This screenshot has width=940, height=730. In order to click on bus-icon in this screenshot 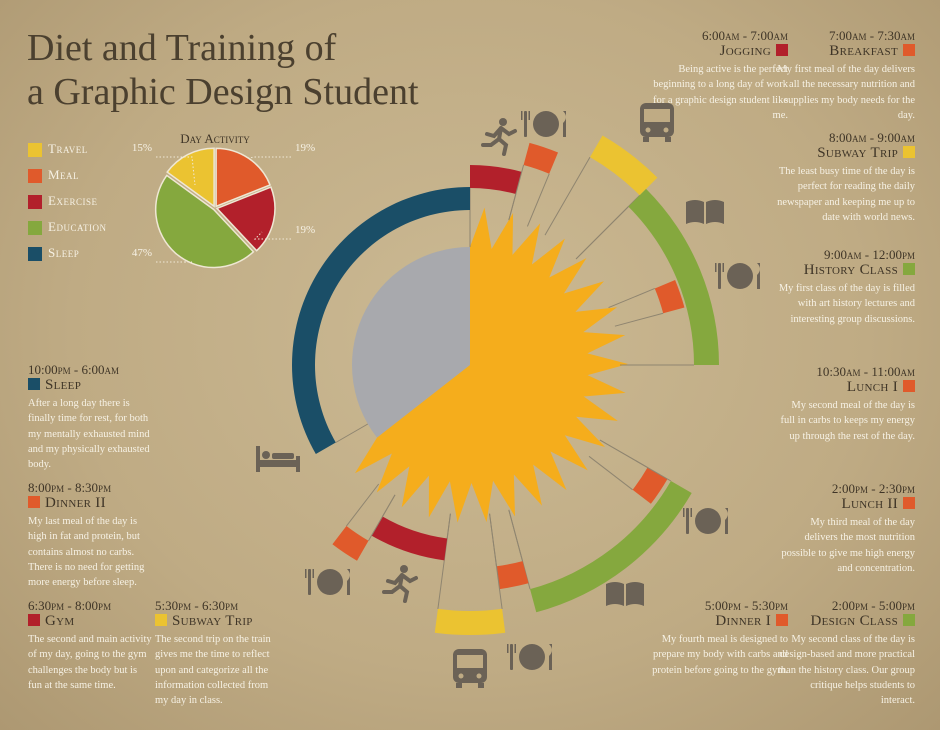, I will do `click(470, 668)`.